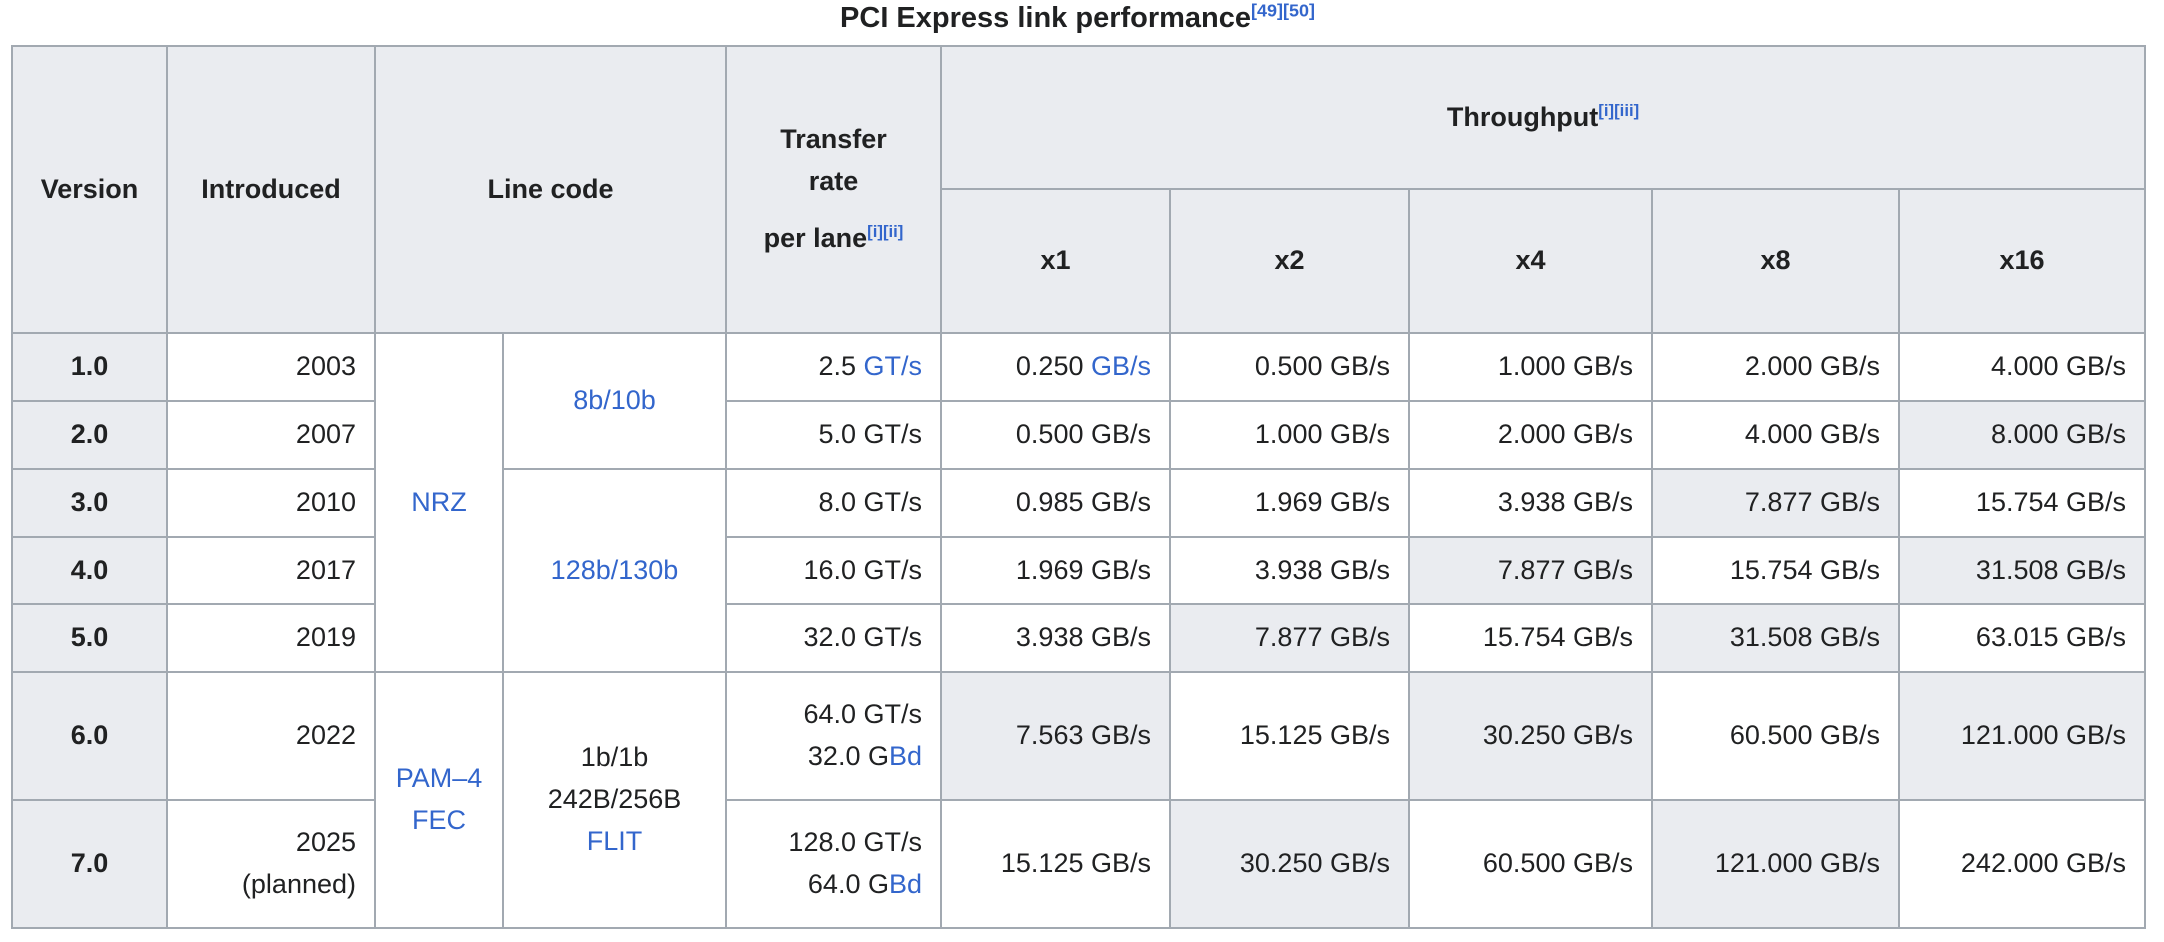  I want to click on throughput-text: 30.250 GB/s, so click(1557, 735).